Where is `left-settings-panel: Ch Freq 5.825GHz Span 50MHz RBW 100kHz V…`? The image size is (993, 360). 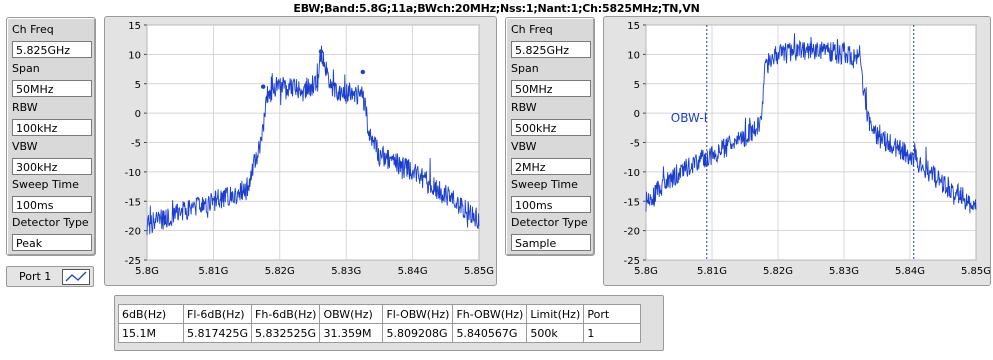
left-settings-panel: Ch Freq 5.825GHz Span 50MHz RBW 100kHz V… is located at coordinates (51, 136).